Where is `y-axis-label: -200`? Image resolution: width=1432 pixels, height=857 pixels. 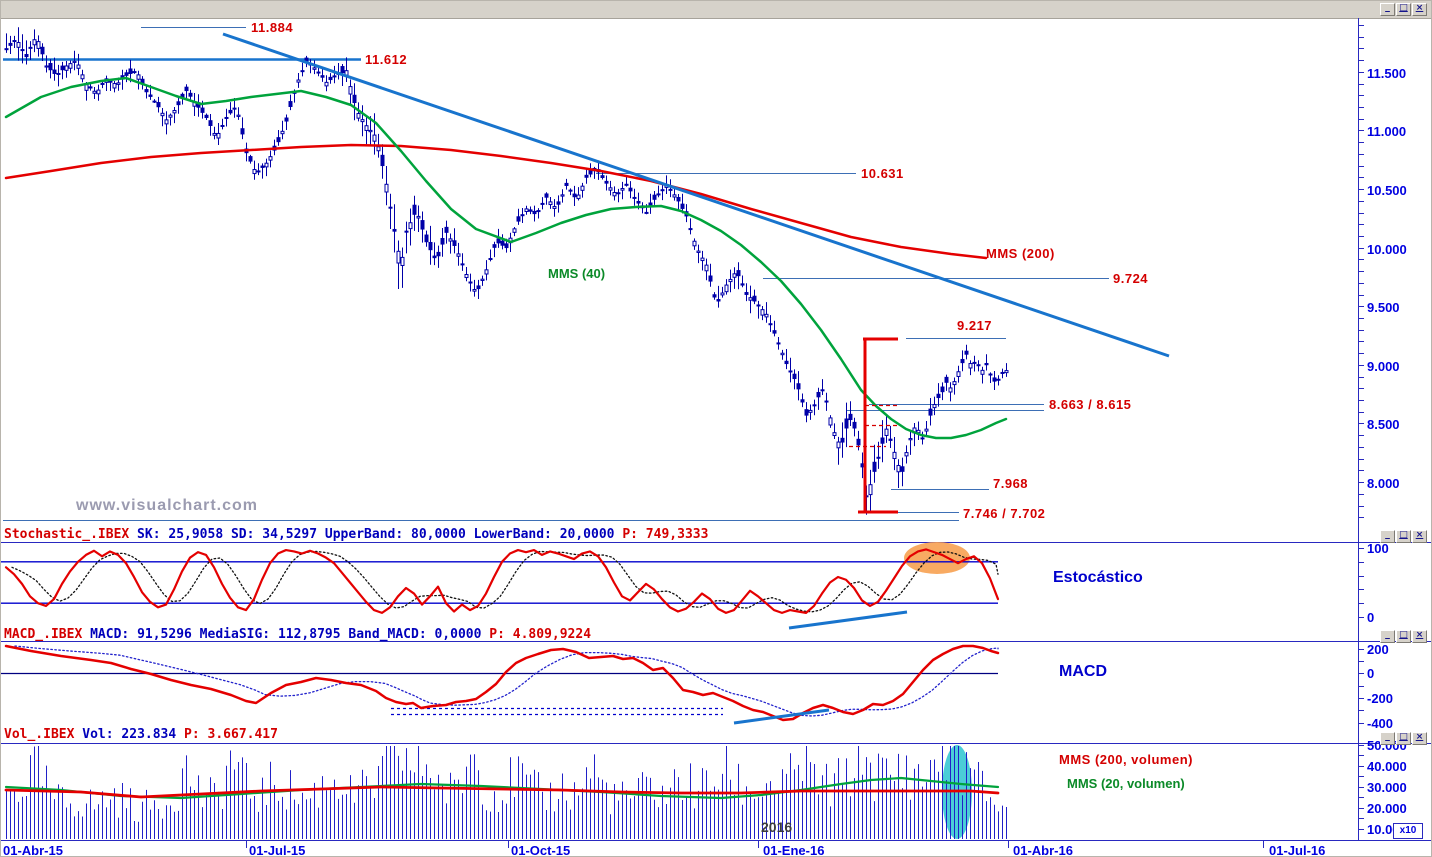
y-axis-label: -200 is located at coordinates (1380, 698).